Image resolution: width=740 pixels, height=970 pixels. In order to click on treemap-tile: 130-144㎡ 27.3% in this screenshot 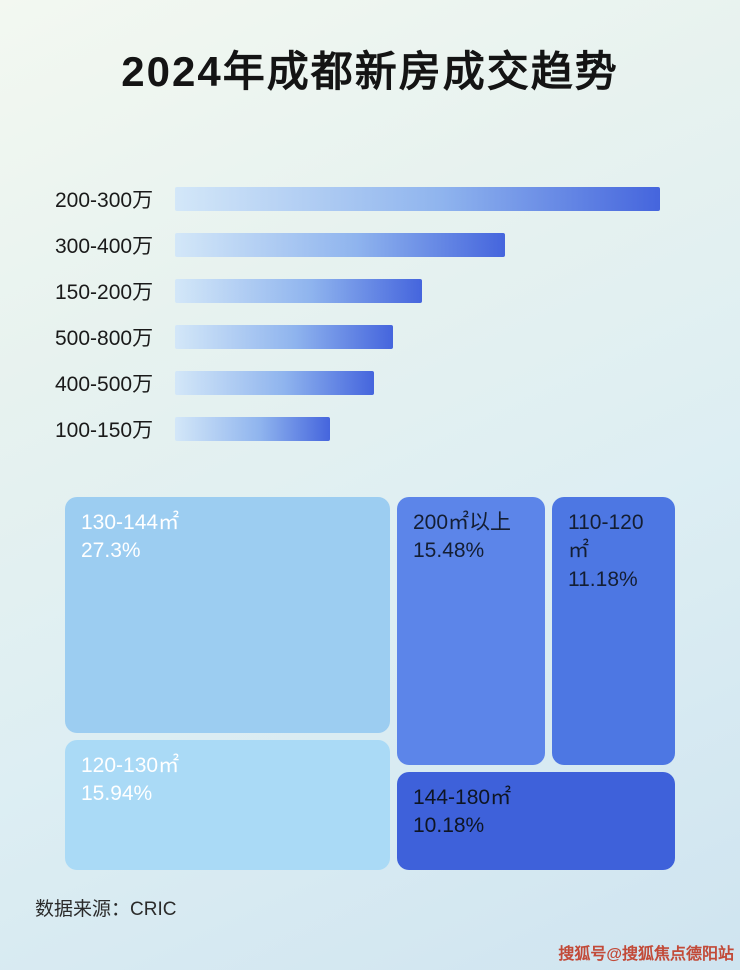, I will do `click(227, 615)`.